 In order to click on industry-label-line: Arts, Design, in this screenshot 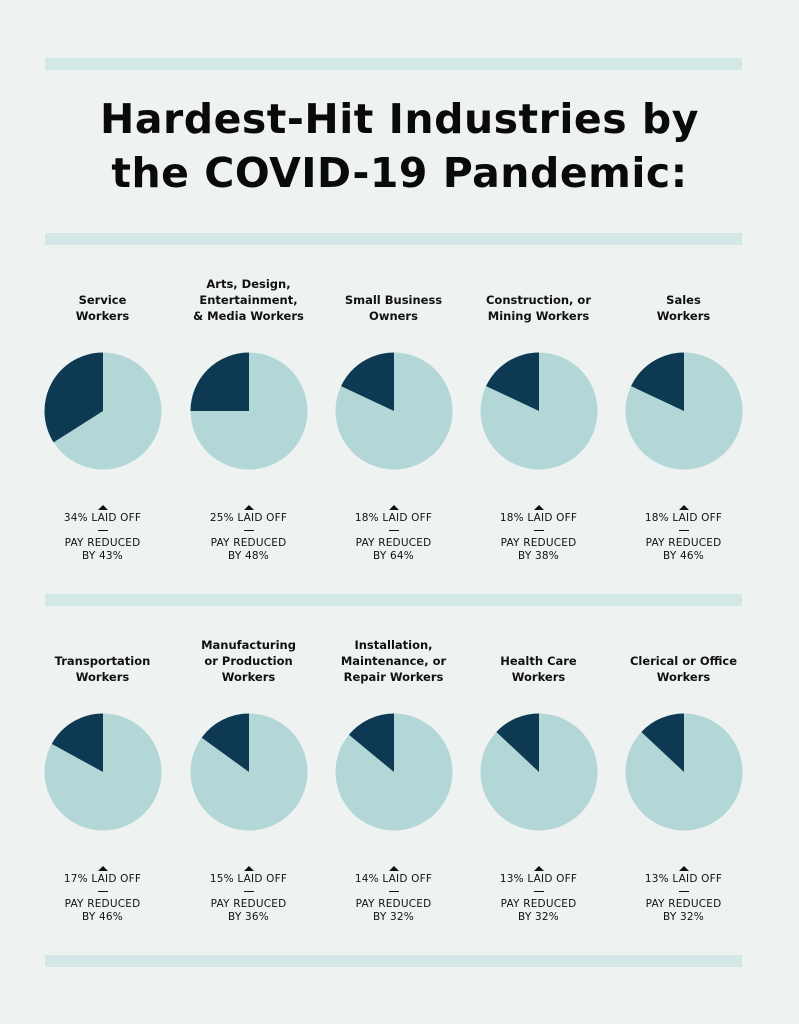, I will do `click(248, 284)`.